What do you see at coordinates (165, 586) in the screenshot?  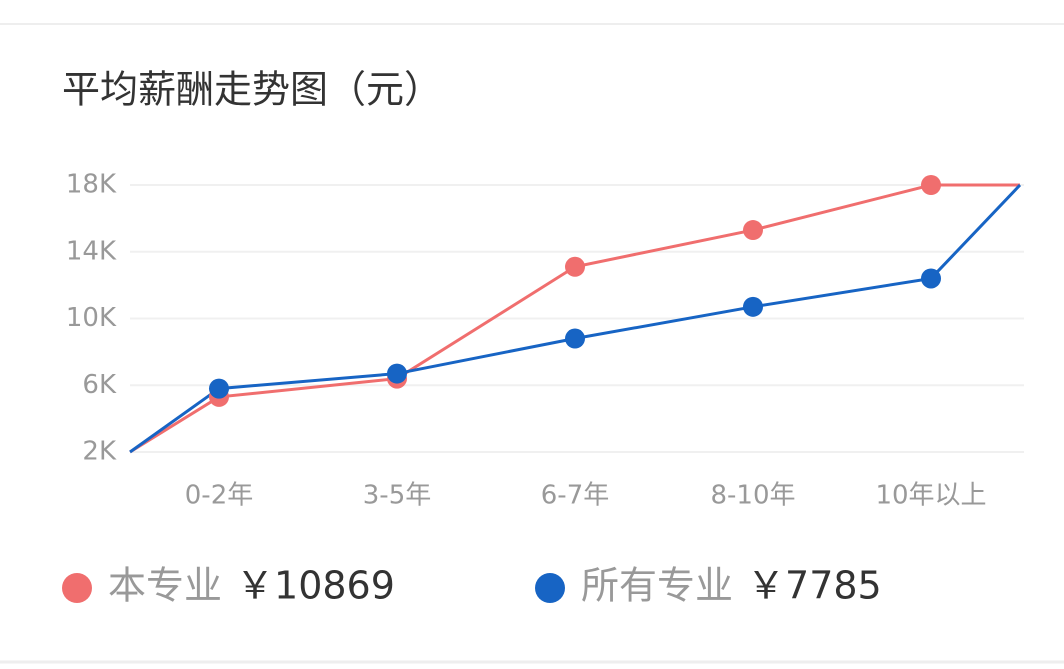 I see `legend-label: 本专业` at bounding box center [165, 586].